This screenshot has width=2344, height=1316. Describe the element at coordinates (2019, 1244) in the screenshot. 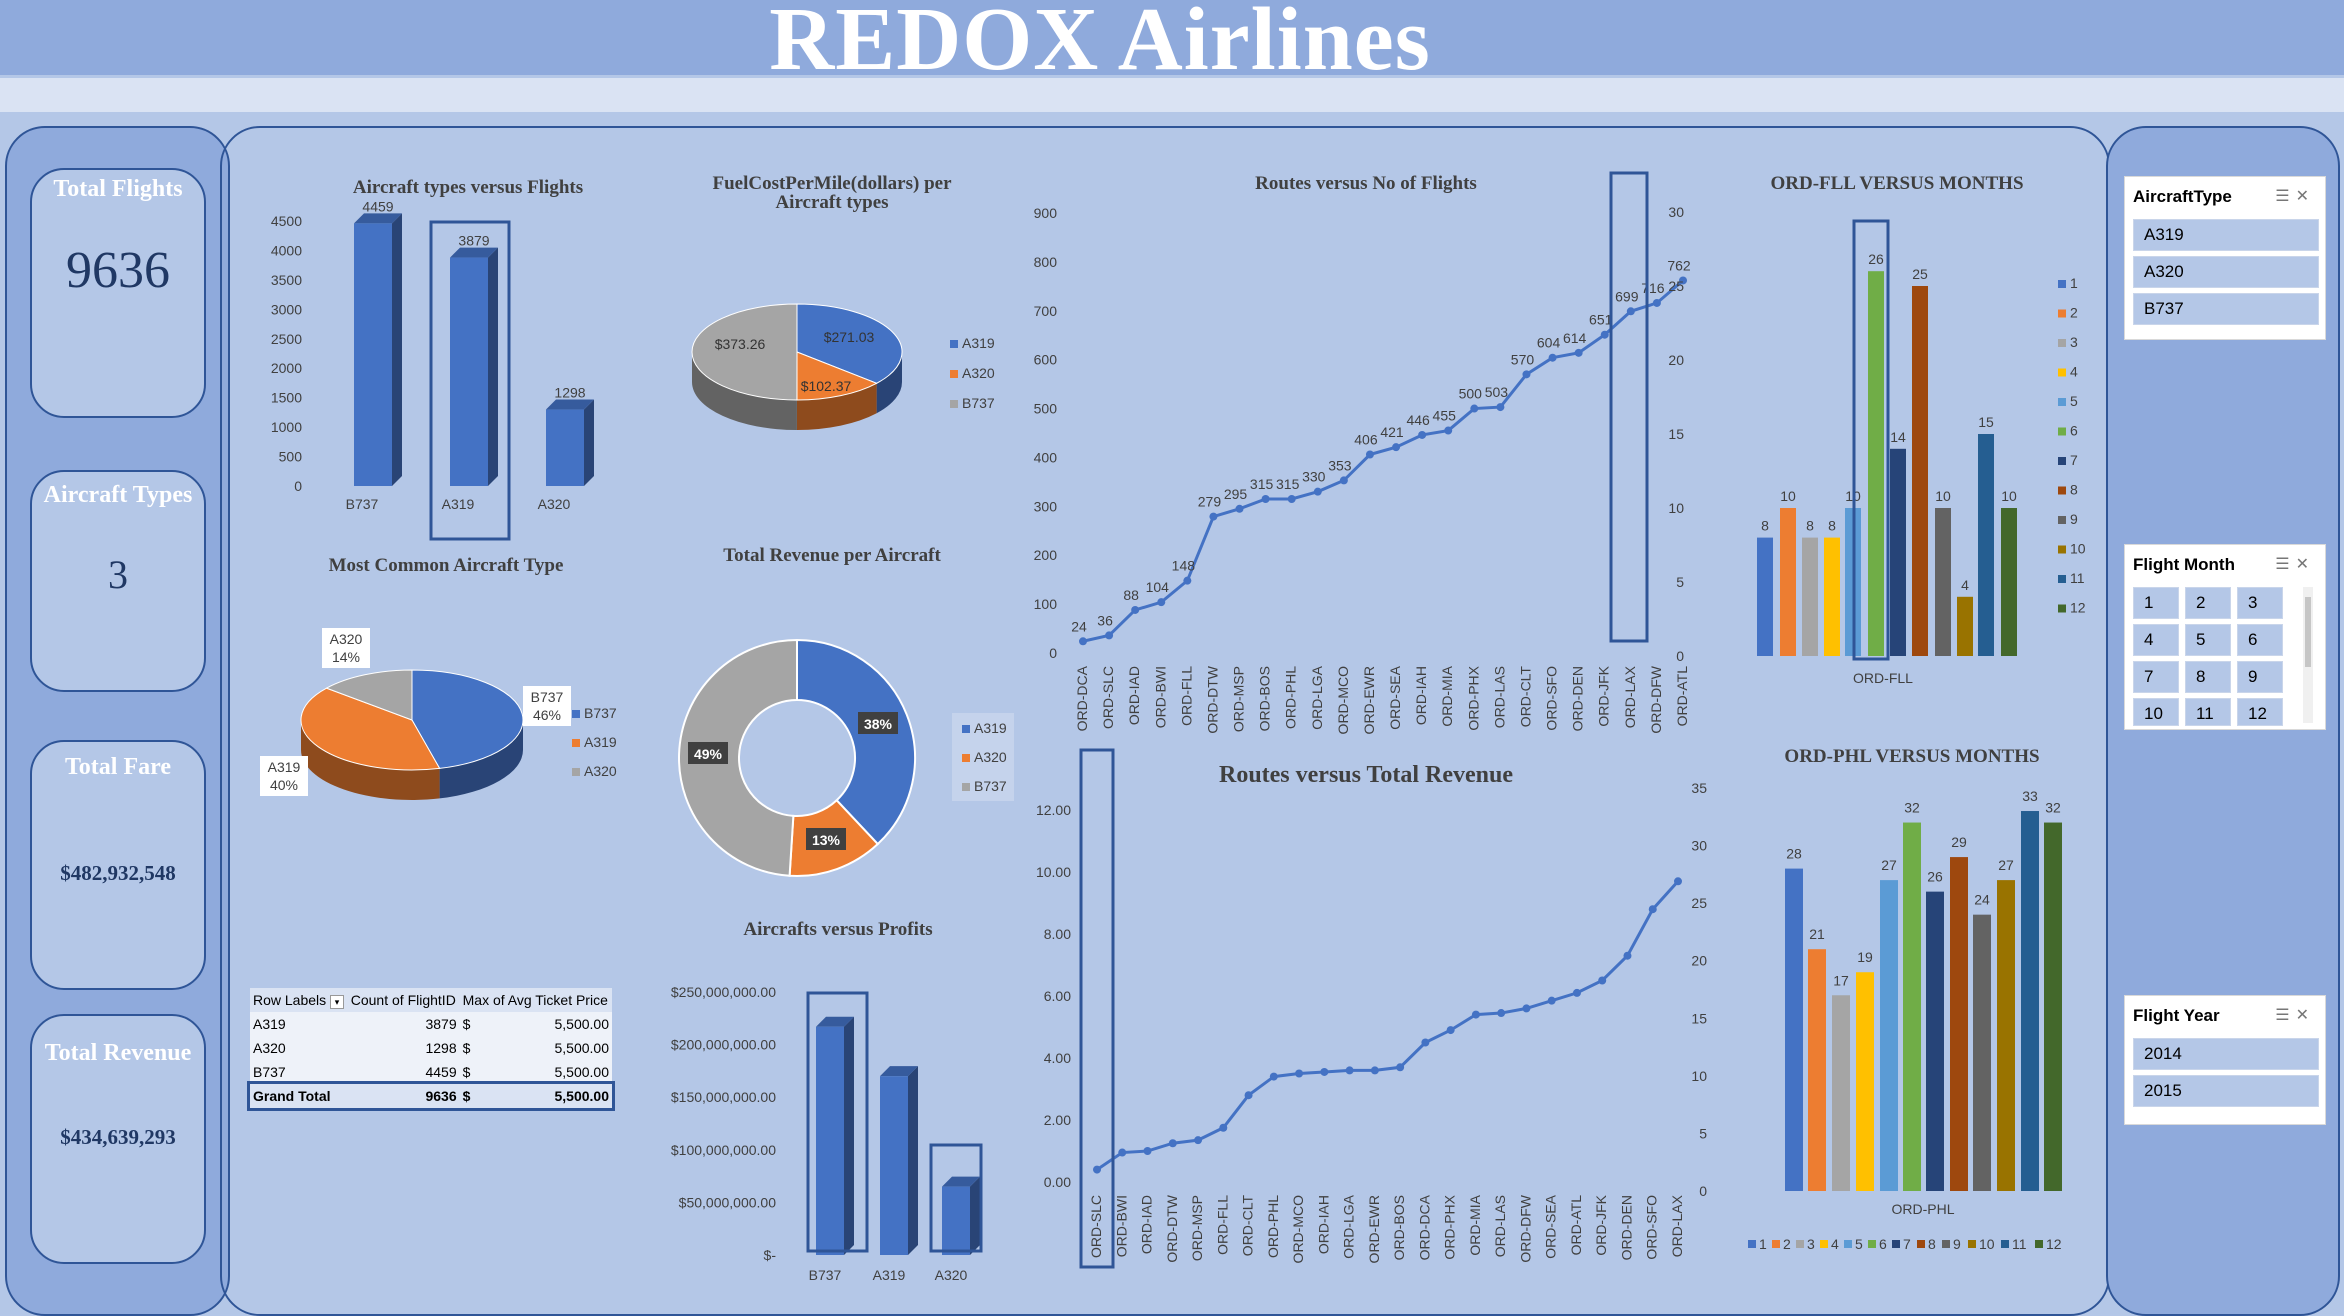

I see `legend-label: 11` at that location.